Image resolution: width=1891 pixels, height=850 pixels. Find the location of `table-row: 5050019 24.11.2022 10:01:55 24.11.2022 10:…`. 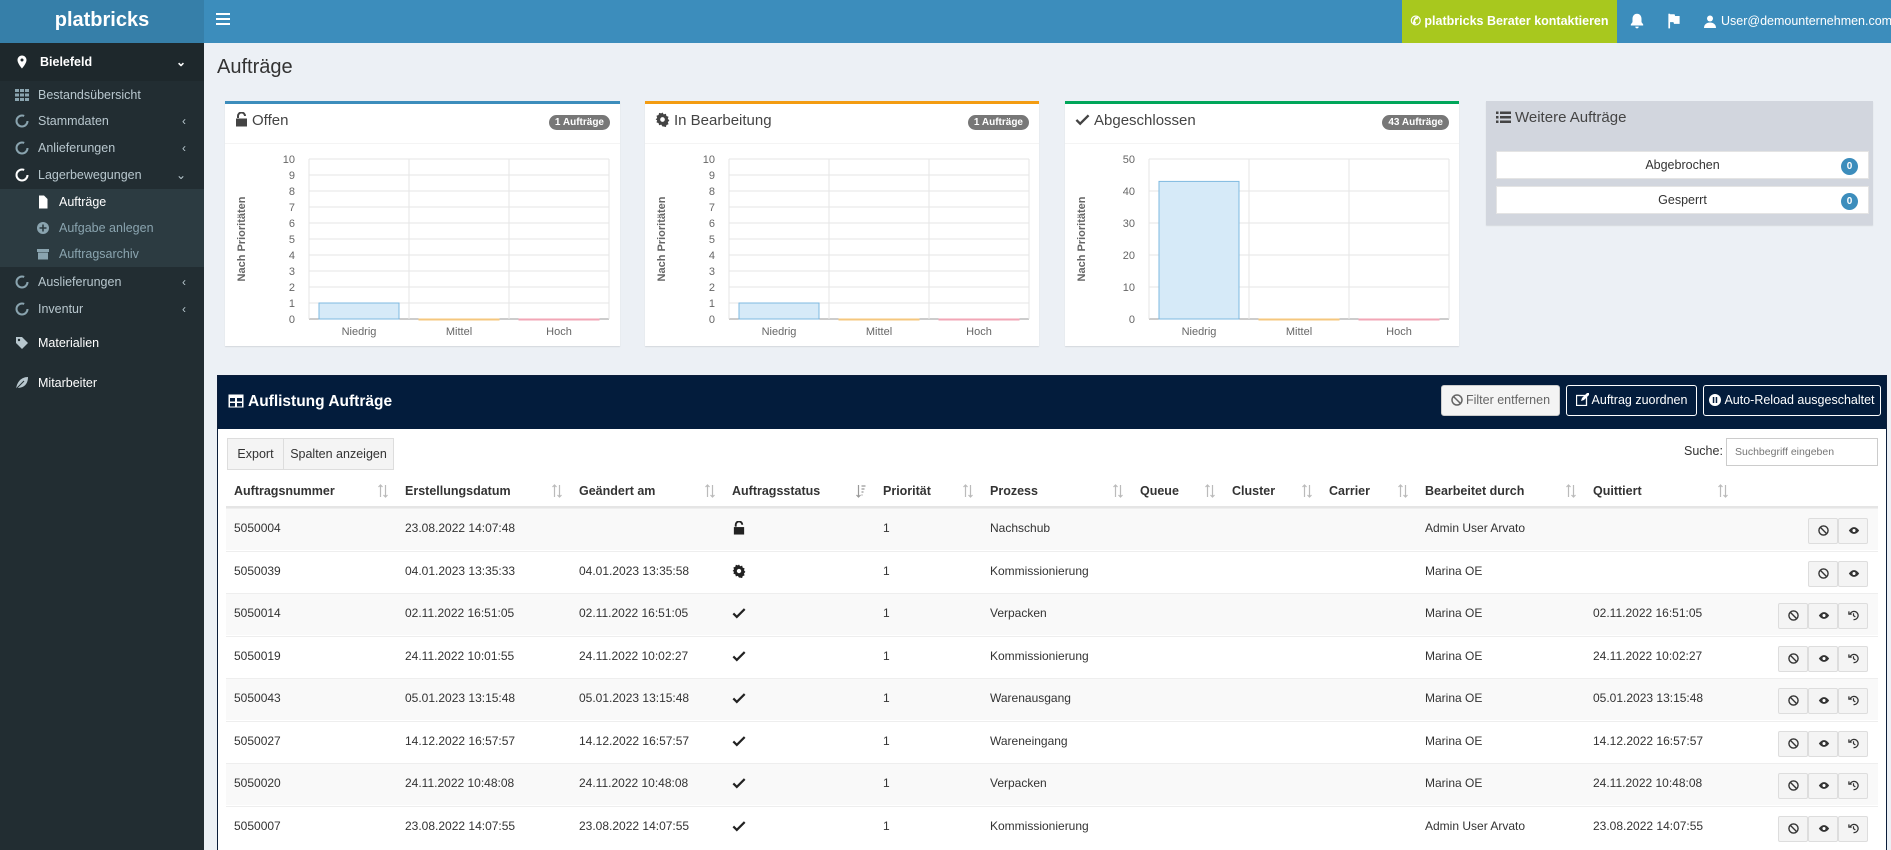

table-row: 5050019 24.11.2022 10:01:55 24.11.2022 10:… is located at coordinates (1052, 656).